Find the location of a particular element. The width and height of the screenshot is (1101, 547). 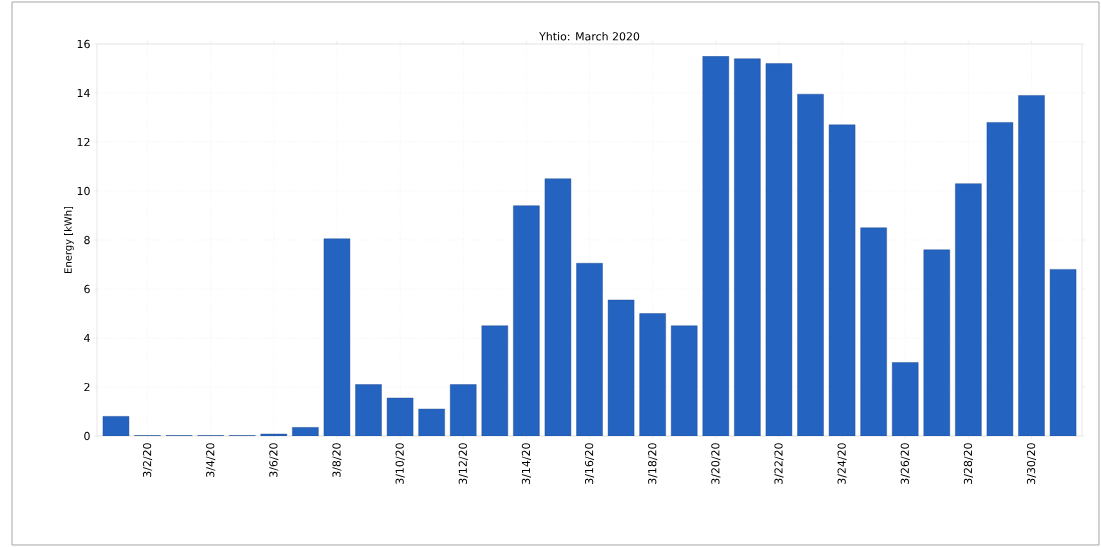

x-tick-label: 3/8/20 is located at coordinates (337, 460).